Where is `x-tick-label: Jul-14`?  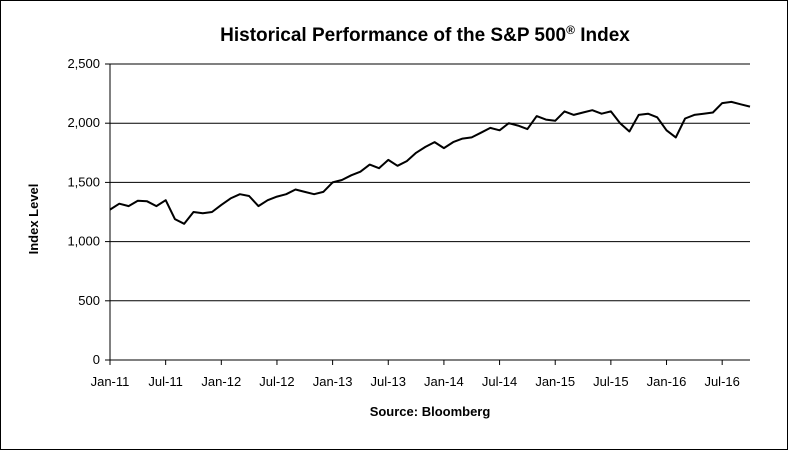
x-tick-label: Jul-14 is located at coordinates (499, 381).